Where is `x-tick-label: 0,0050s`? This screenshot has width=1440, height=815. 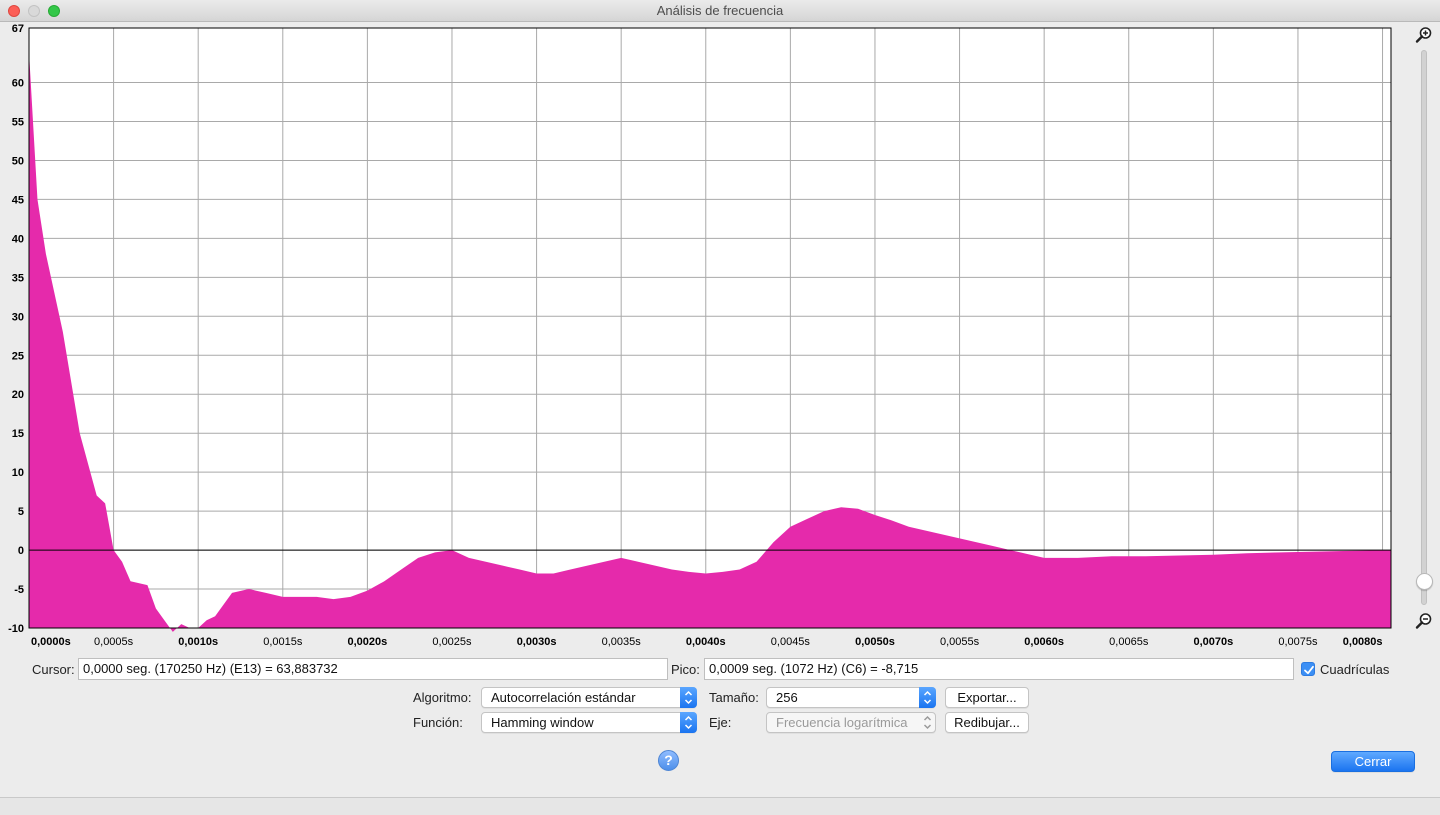 x-tick-label: 0,0050s is located at coordinates (875, 642).